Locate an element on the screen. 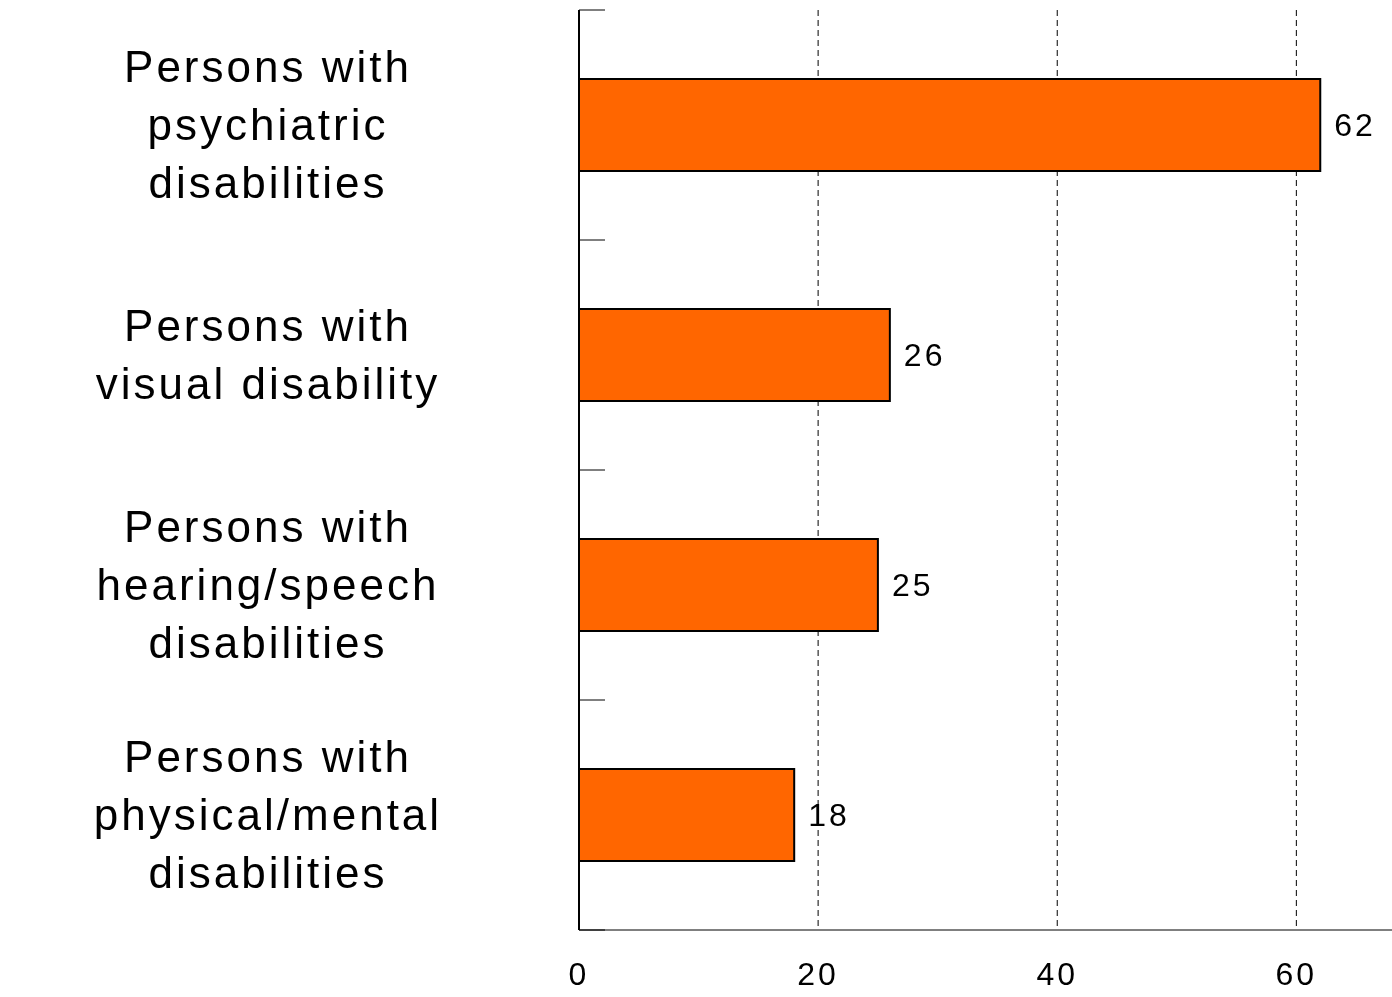 This screenshot has width=1392, height=997. data-label: 26 is located at coordinates (924, 355).